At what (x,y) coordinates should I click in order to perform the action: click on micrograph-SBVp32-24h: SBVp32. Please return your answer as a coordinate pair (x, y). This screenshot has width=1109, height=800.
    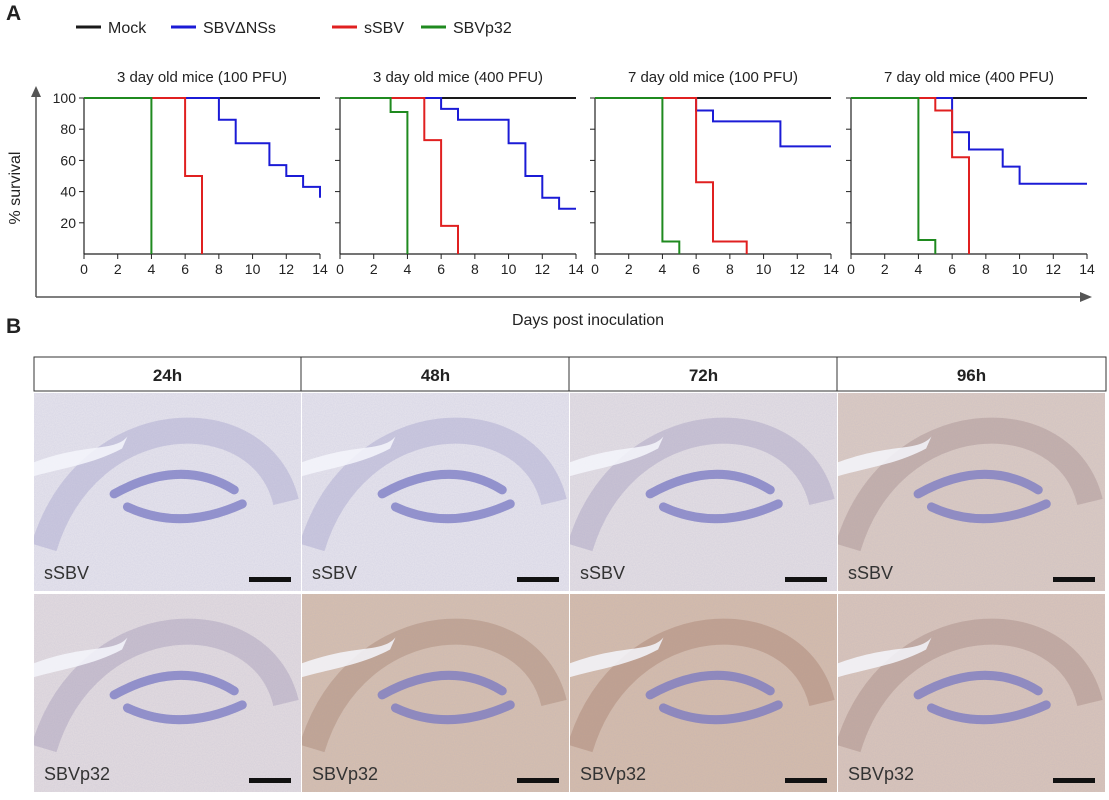
    Looking at the image, I should click on (167, 693).